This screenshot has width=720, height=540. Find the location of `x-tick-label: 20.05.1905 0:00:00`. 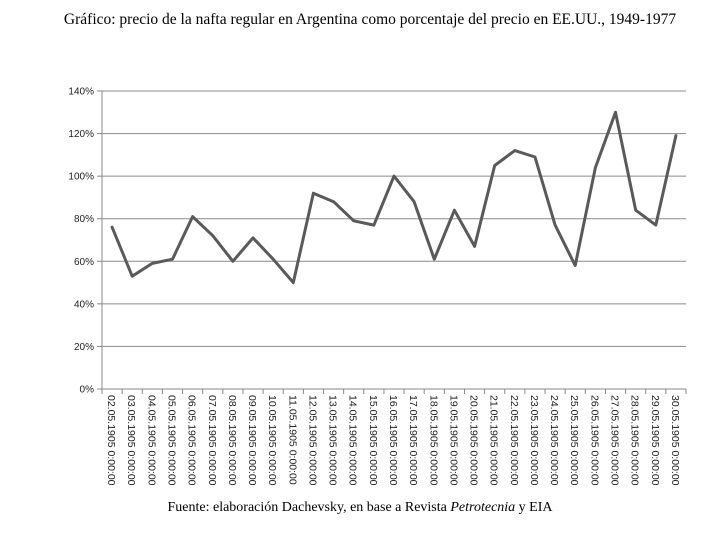

x-tick-label: 20.05.1905 0:00:00 is located at coordinates (474, 440).